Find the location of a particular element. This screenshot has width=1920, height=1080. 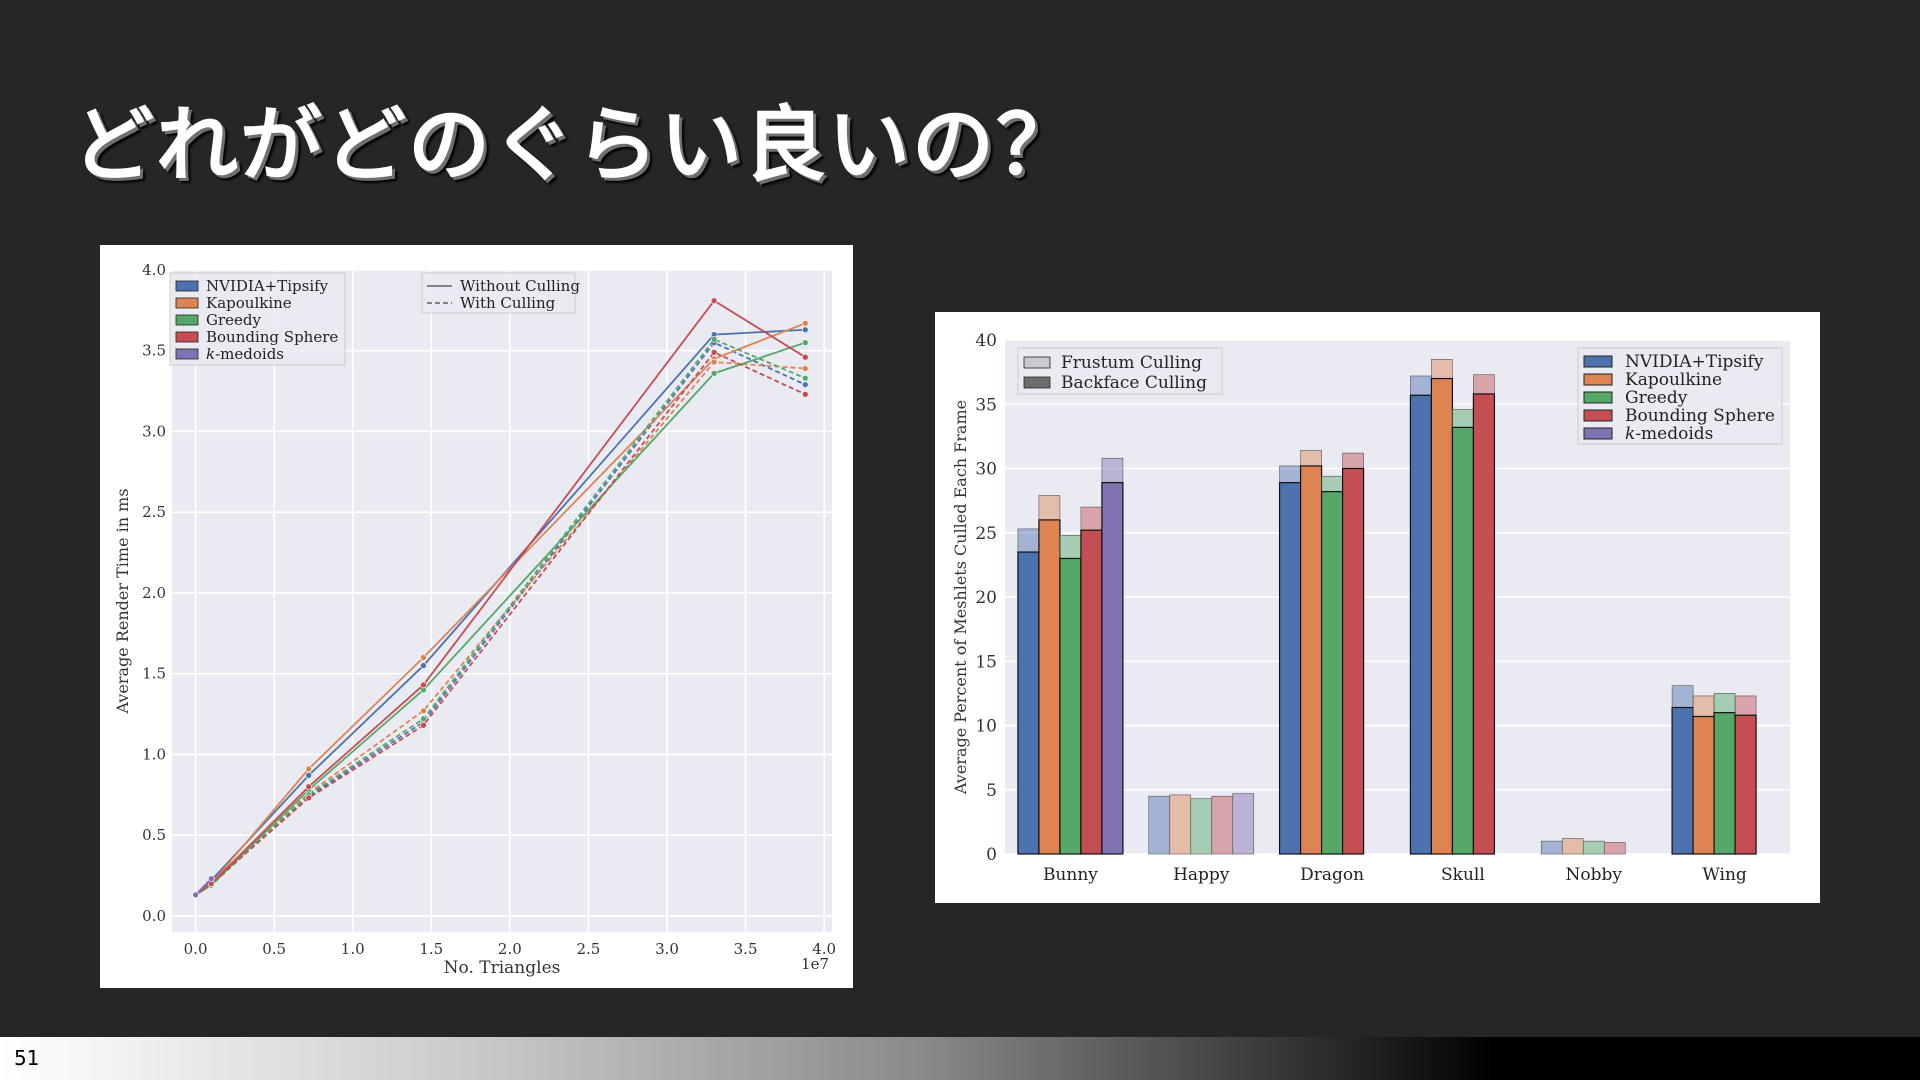

y-tick-label: 25 is located at coordinates (986, 534).